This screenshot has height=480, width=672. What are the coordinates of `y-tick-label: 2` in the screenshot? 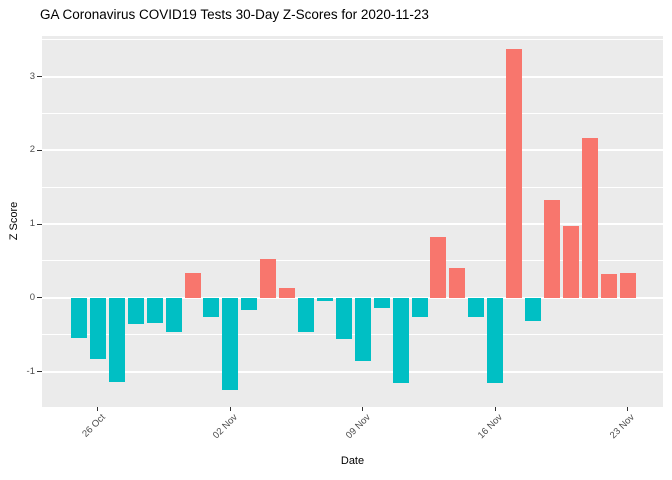 It's located at (32, 150).